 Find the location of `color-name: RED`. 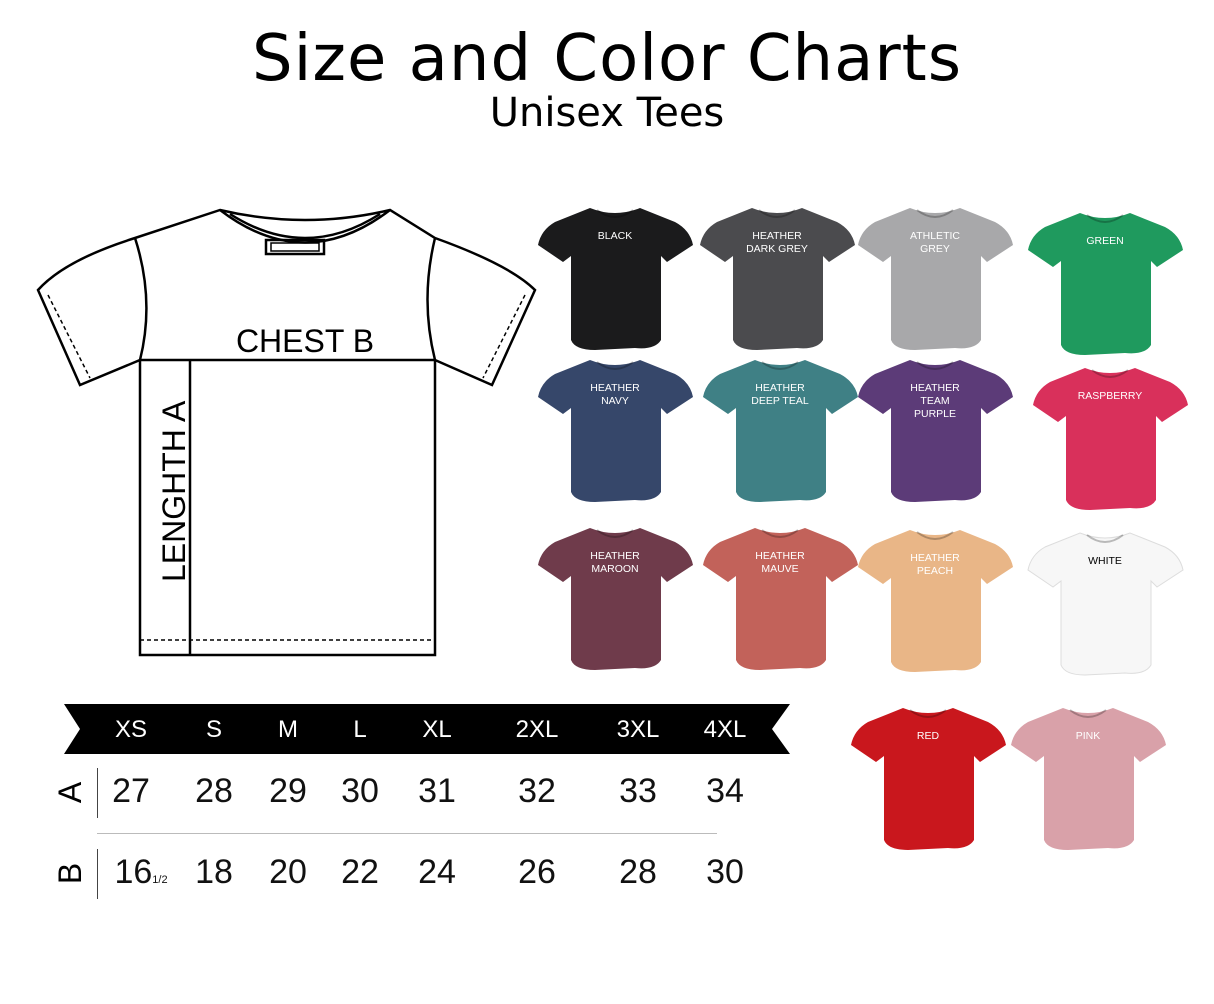

color-name: RED is located at coordinates (928, 736).